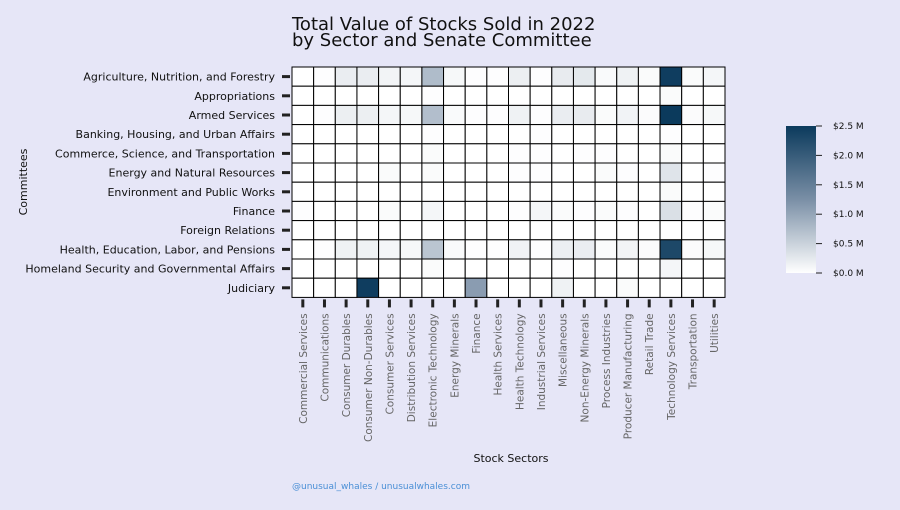 This screenshot has height=510, width=900. I want to click on row-label: Judiciary, so click(251, 288).